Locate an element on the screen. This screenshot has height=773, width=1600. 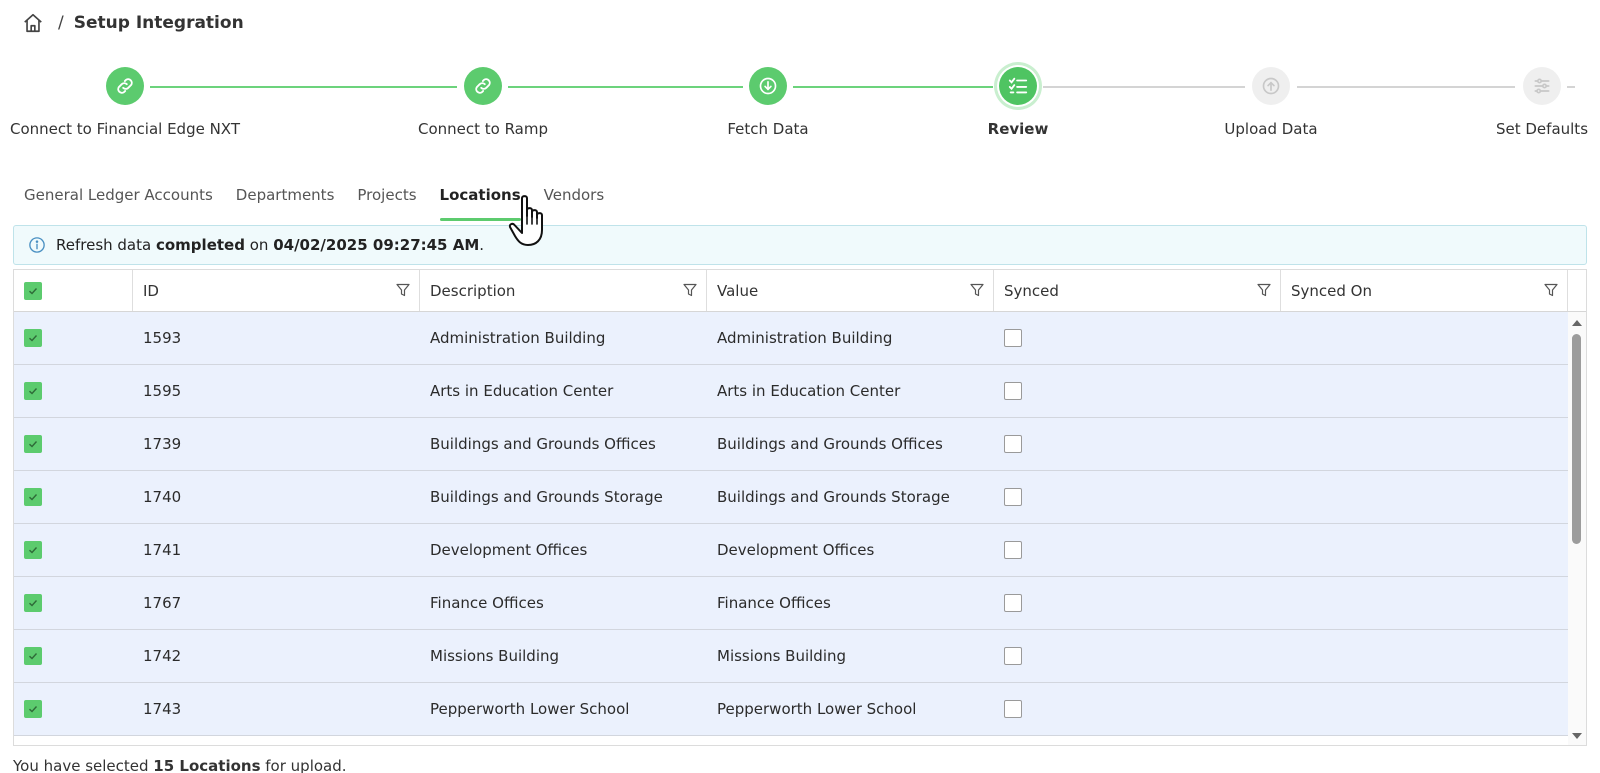
column-header-synced: Synced is located at coordinates (1137, 290).